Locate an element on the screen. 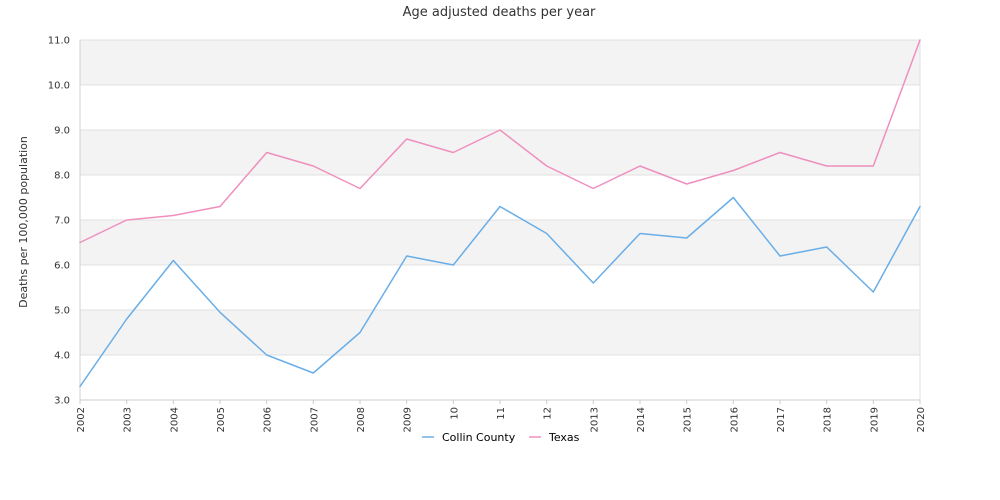 This screenshot has width=1000, height=500. legend-label: Collin County is located at coordinates (479, 437).